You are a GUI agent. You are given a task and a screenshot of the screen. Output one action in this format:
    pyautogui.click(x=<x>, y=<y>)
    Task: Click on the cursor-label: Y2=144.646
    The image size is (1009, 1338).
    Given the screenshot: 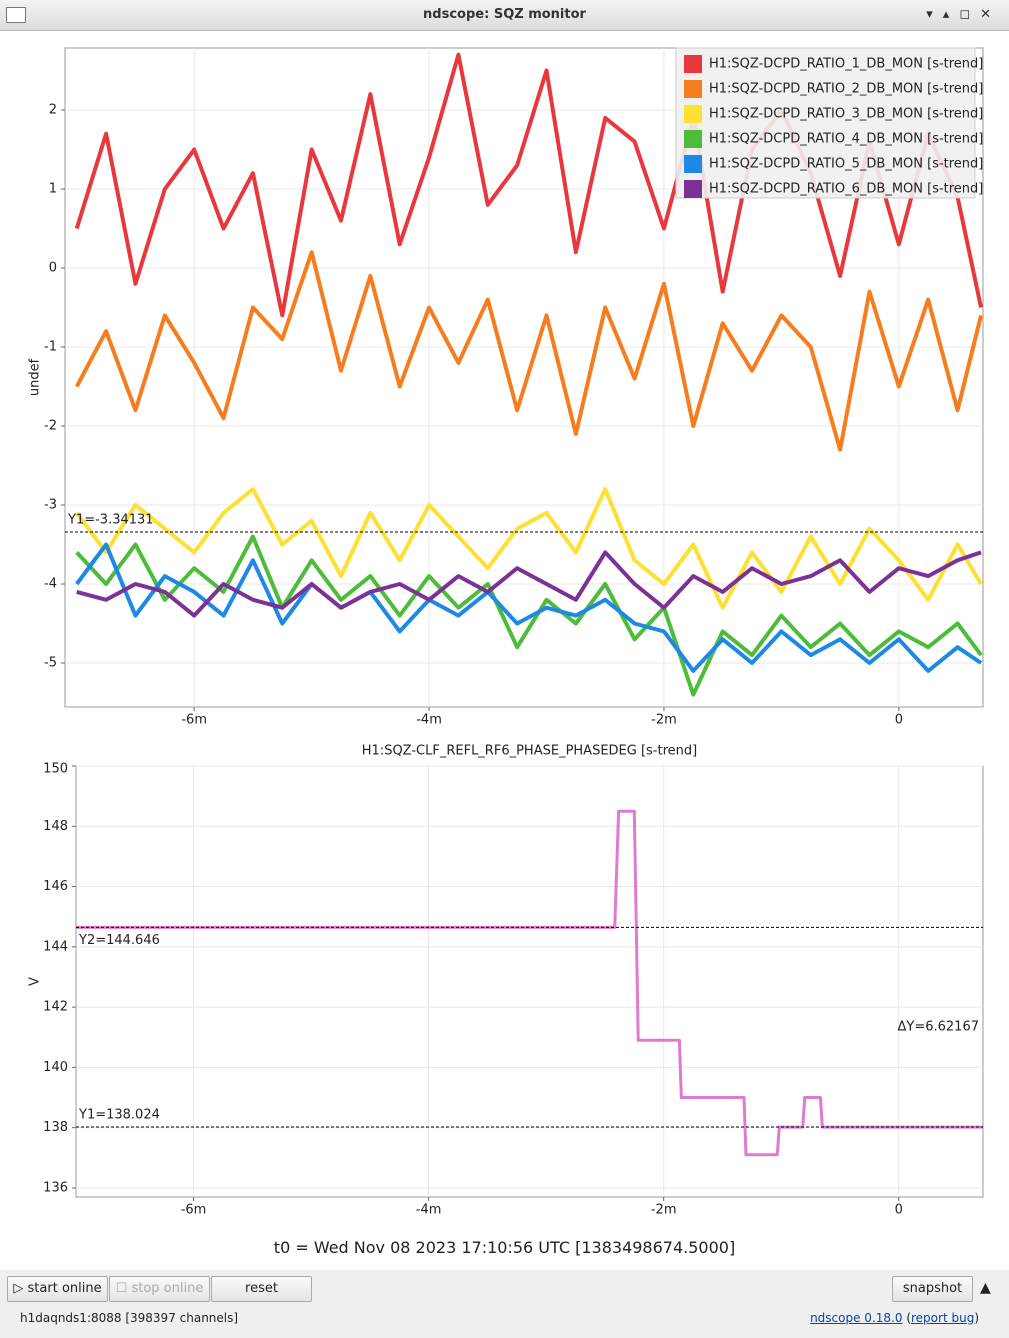 What is the action you would take?
    pyautogui.click(x=119, y=940)
    